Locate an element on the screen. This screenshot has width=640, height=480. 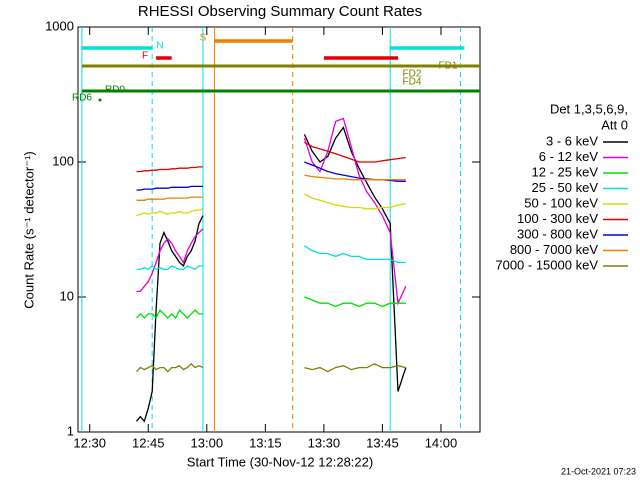
chart-title: RHESSI Observing Summary Count Rates is located at coordinates (280, 11).